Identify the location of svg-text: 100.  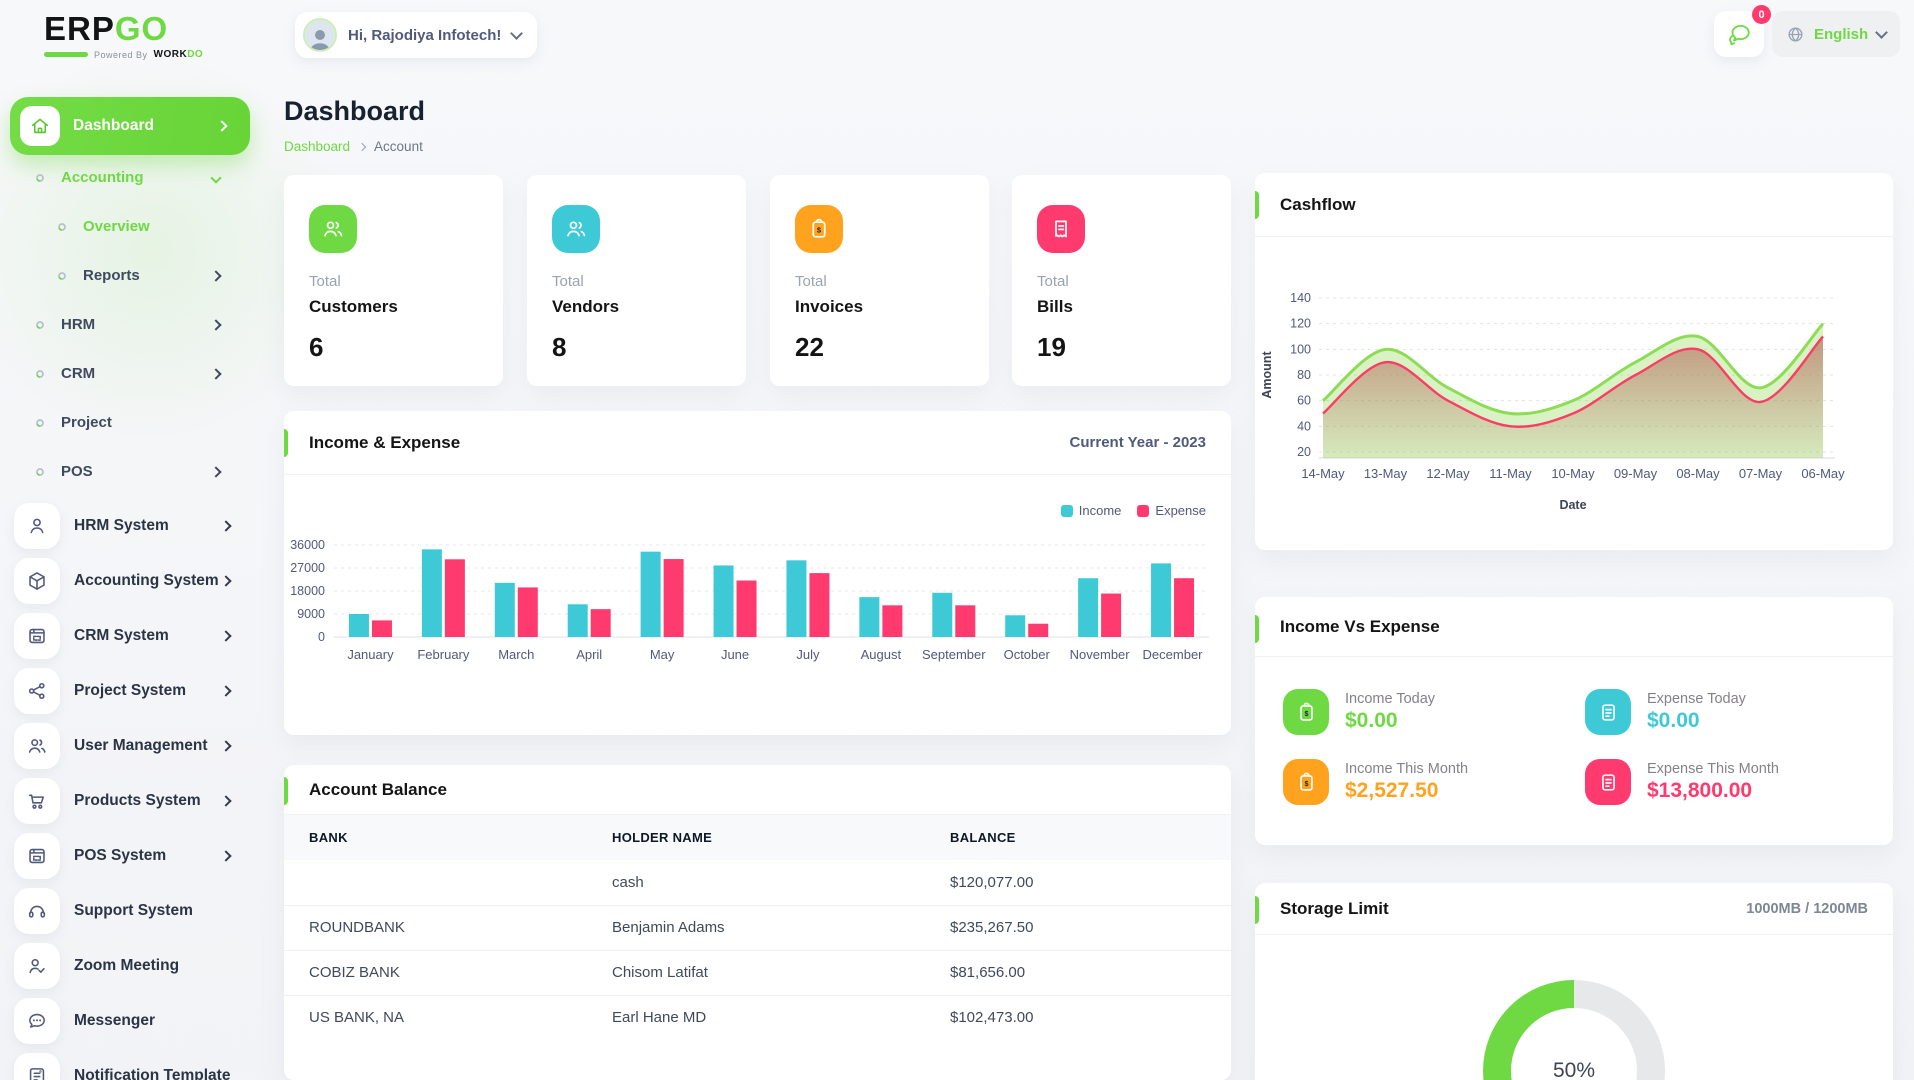
(1300, 349).